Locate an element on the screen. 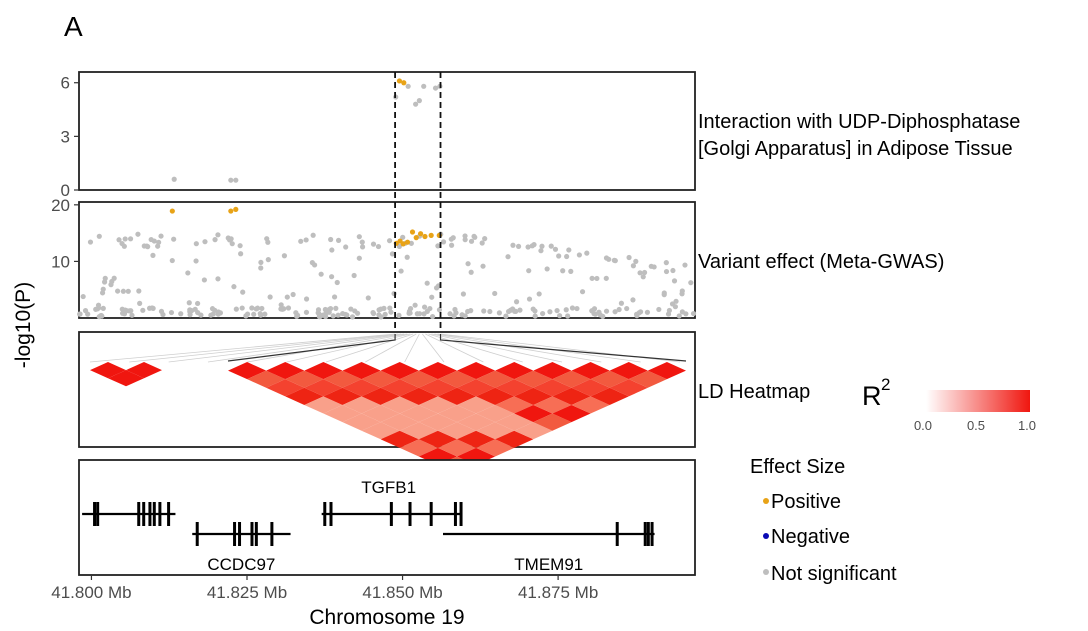 The image size is (1088, 631). interaction-panel-label-line2: [Golgi Apparatus] in Adipose Tissue is located at coordinates (855, 149).